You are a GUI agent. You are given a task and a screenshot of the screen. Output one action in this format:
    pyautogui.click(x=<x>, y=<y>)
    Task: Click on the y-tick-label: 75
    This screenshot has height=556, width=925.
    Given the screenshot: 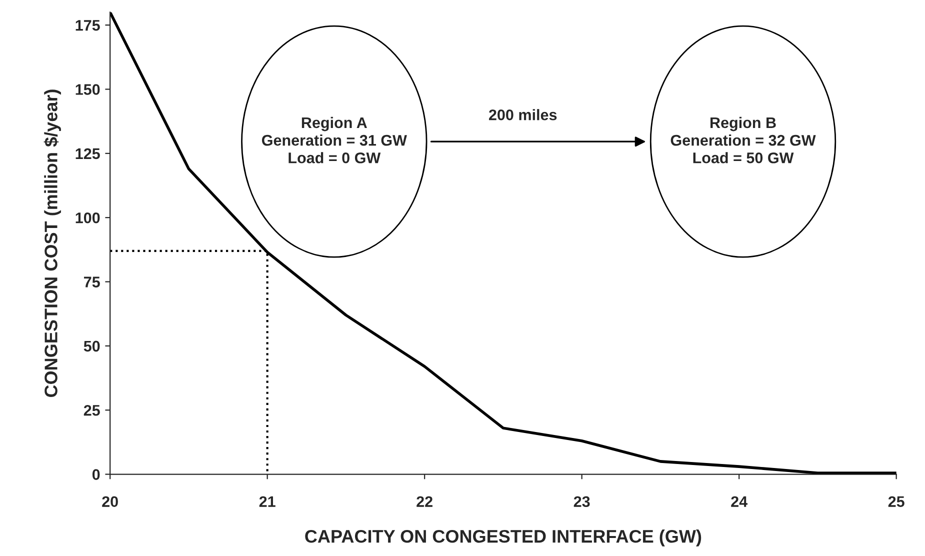 What is the action you would take?
    pyautogui.click(x=92, y=282)
    